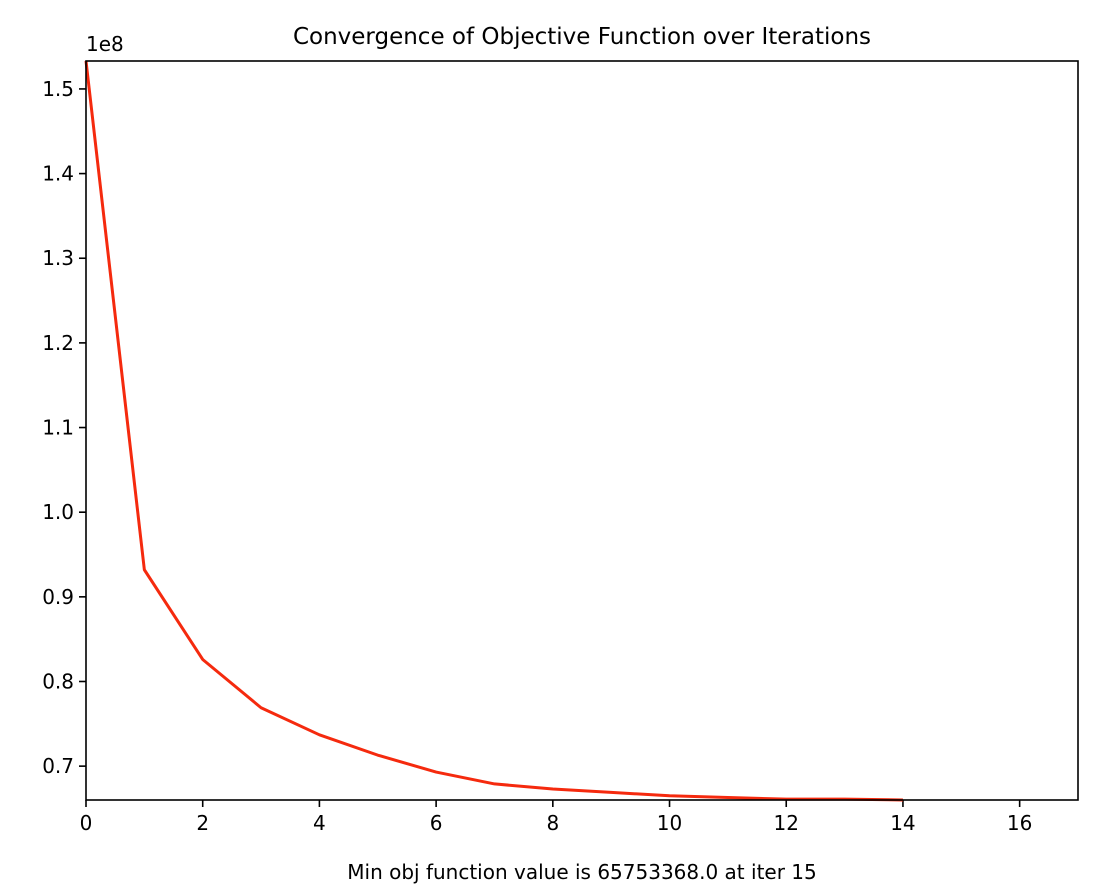 The image size is (1118, 886). I want to click on y-tick-label: 1.5, so click(58, 89).